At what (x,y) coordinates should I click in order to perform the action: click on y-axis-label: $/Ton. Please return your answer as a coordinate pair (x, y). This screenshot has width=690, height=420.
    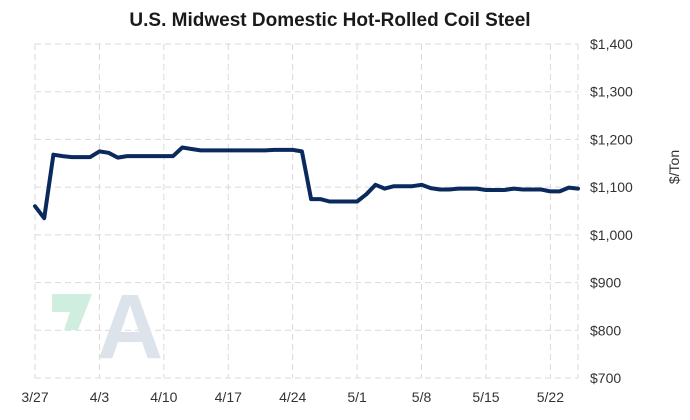
    Looking at the image, I should click on (674, 167).